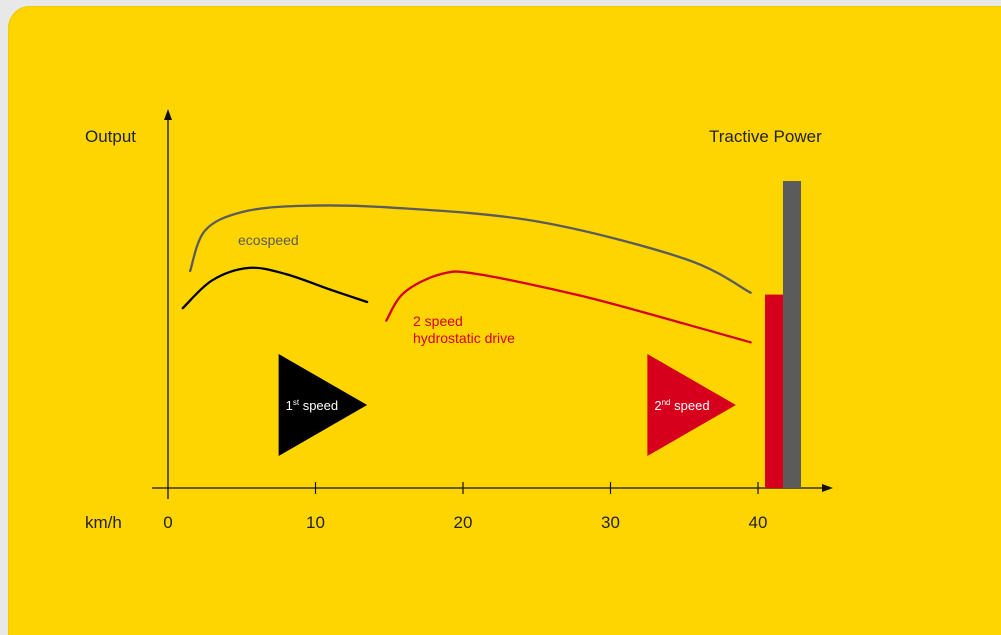 This screenshot has height=635, width=1001. I want to click on x-axis-arrow, so click(827, 488).